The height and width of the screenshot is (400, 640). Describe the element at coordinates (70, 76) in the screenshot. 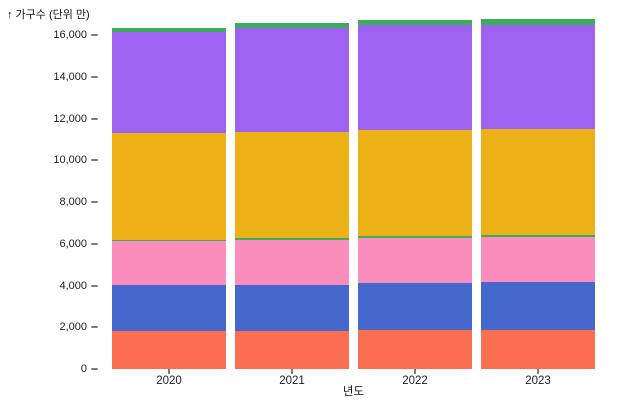

I see `y-tick-label: 14,000` at that location.